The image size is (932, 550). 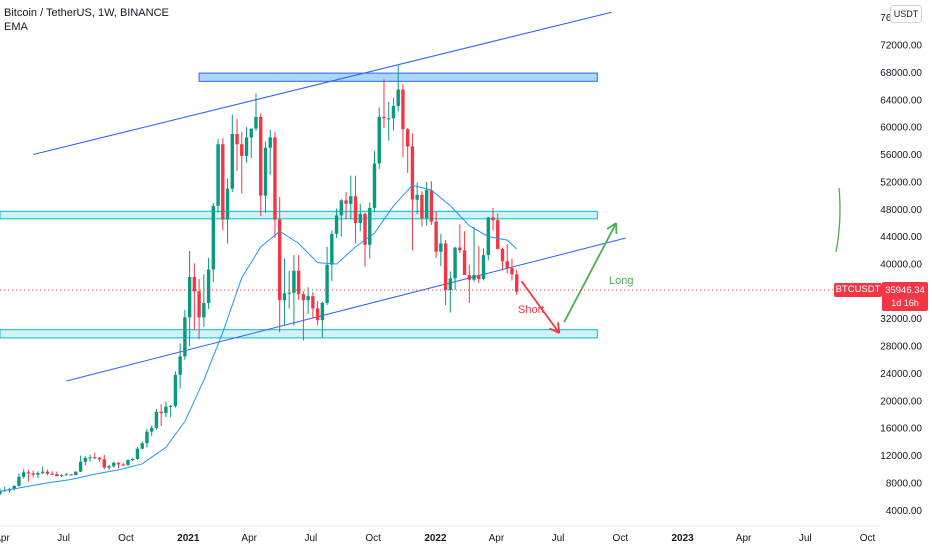 I want to click on long-arrow-head, so click(x=611, y=226).